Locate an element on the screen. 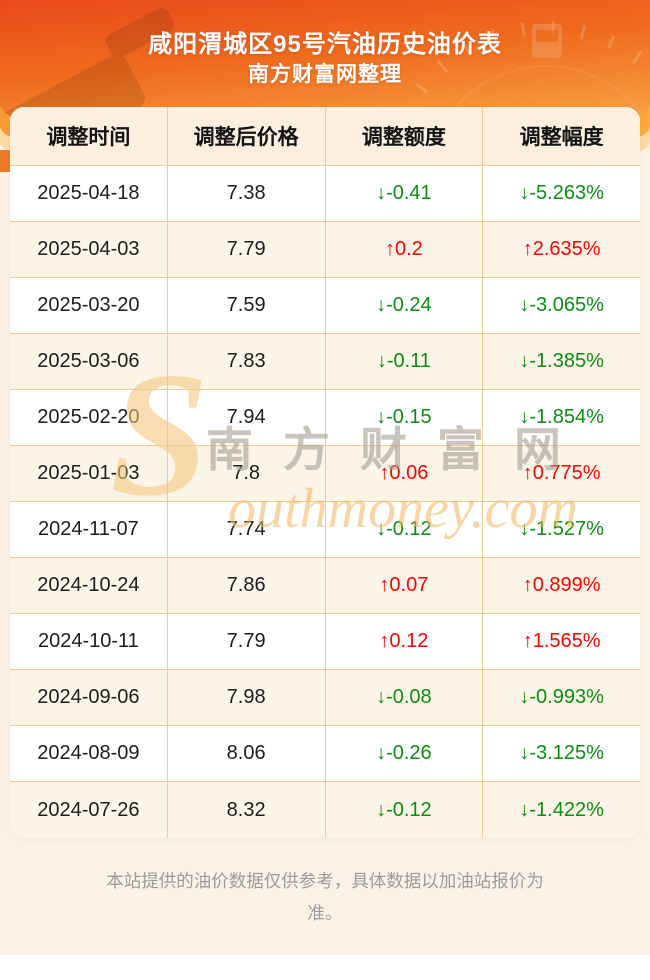 The width and height of the screenshot is (650, 980). cell-adjust-date: 2024-08-09 is located at coordinates (89, 753).